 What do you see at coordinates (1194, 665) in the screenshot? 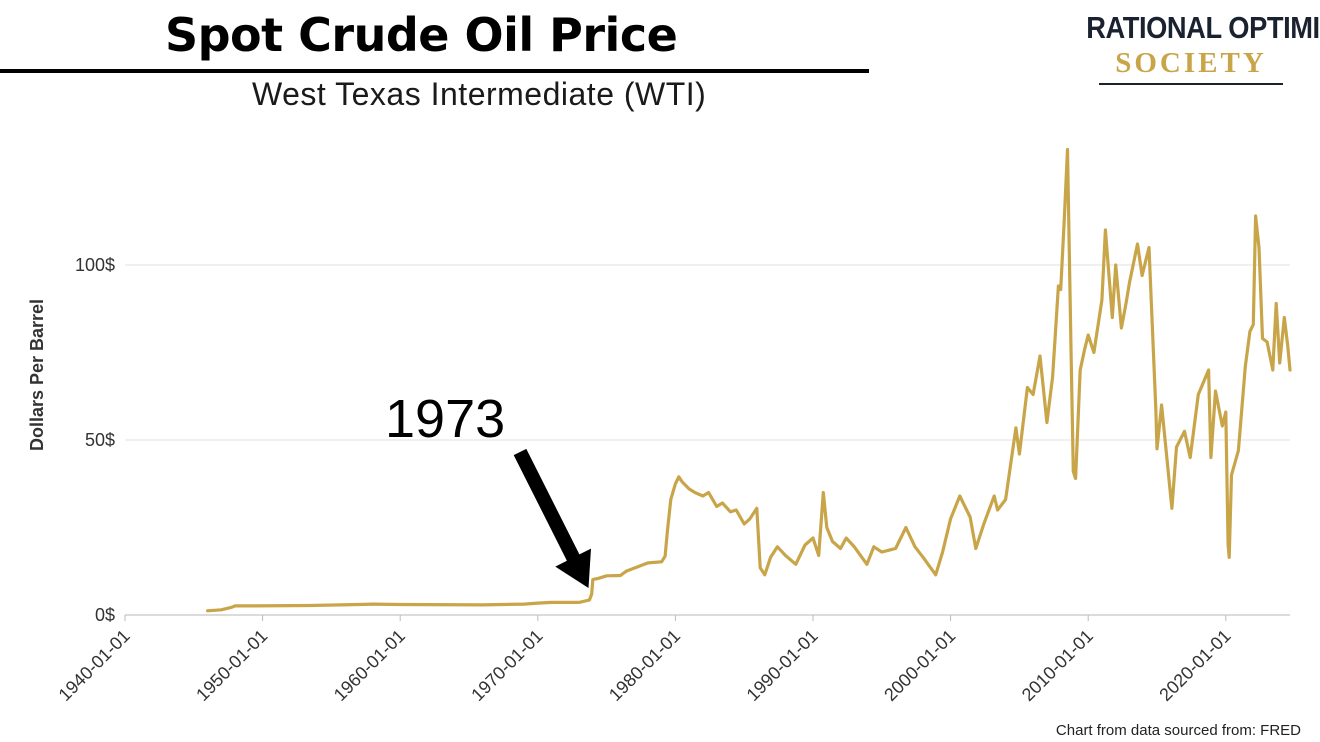
I see `x-tick-label: 2020-01-01` at bounding box center [1194, 665].